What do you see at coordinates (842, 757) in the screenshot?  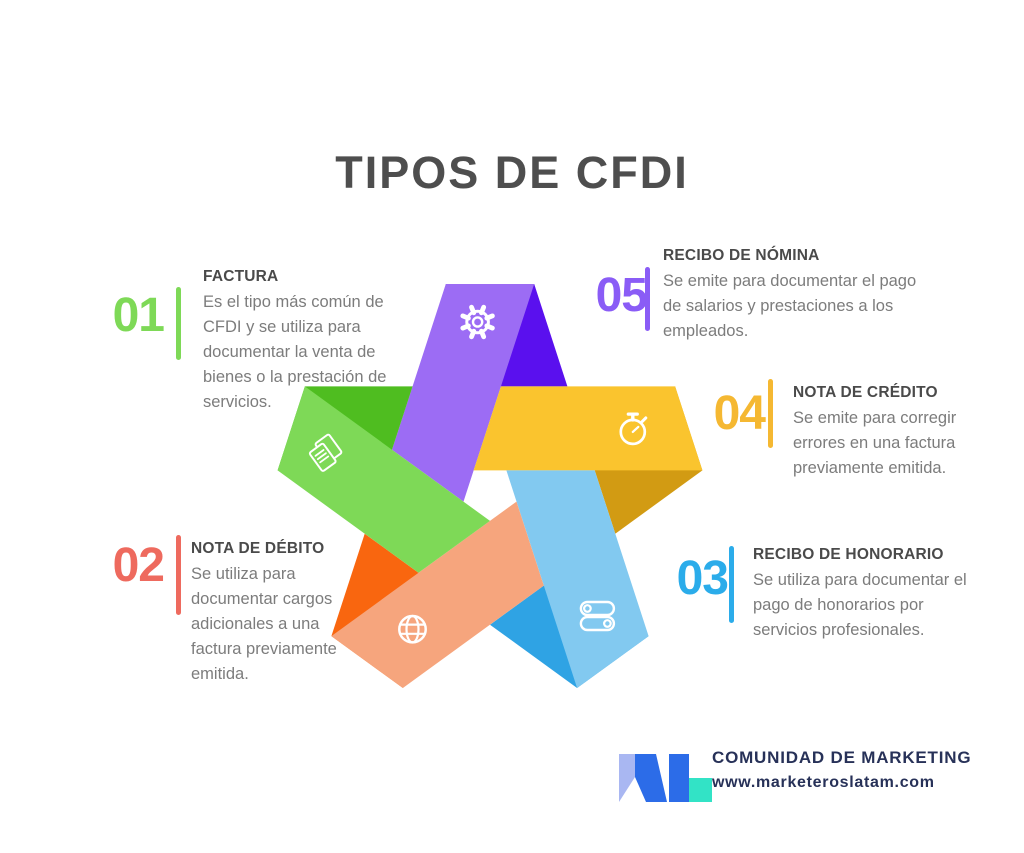 I see `brand-name: COMUNIDAD DE MARKETING` at bounding box center [842, 757].